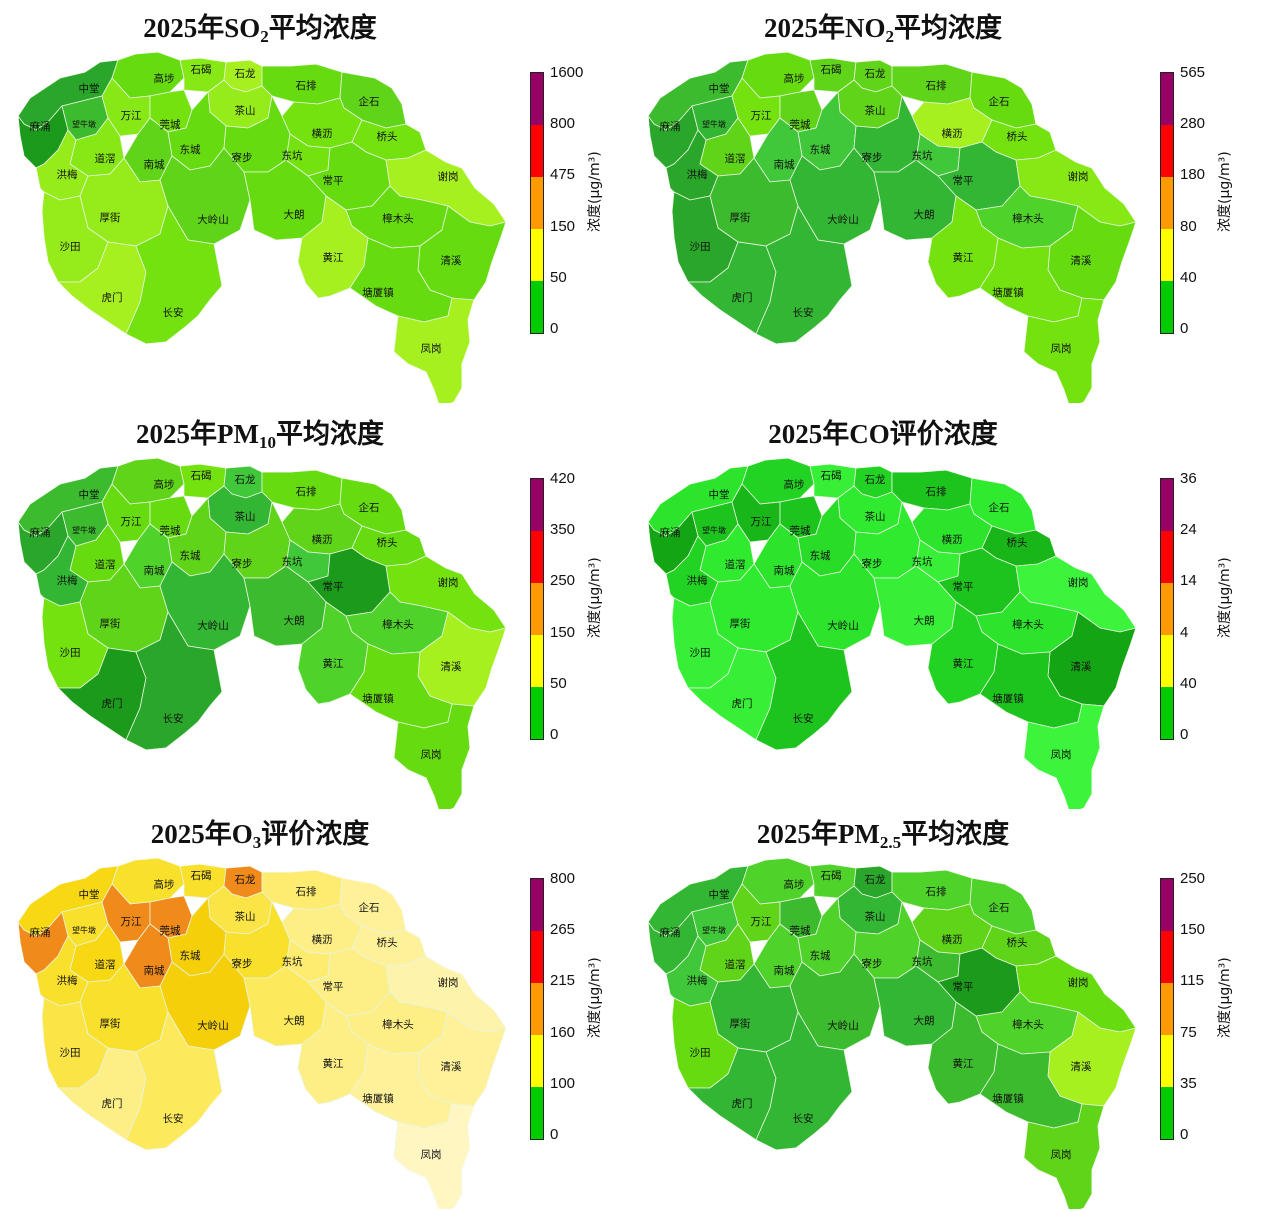 This screenshot has height=1210, width=1261. I want to click on district-label: 洪梅, so click(697, 580).